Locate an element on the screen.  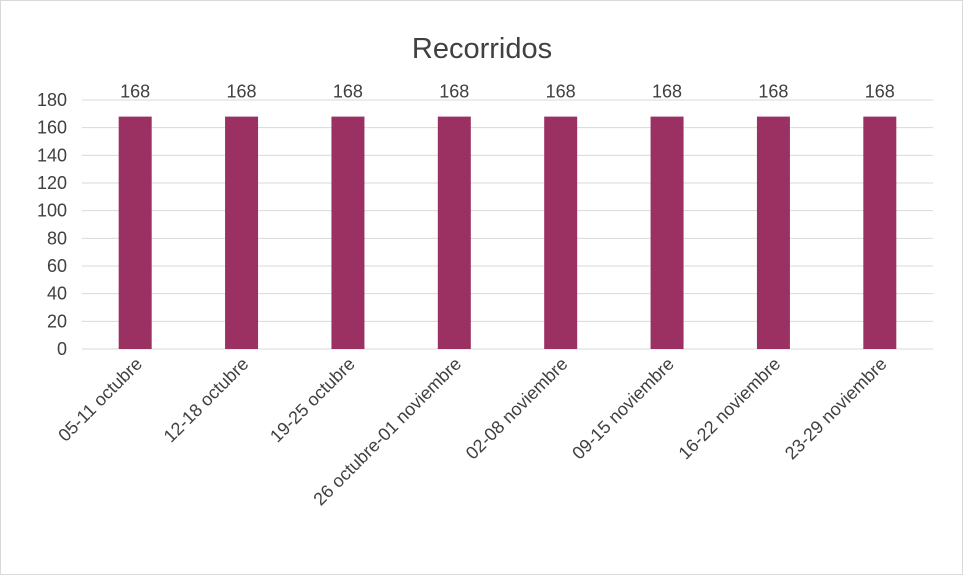
data-labels: 168 168 168 168 168 168 168 168 is located at coordinates (507, 92).